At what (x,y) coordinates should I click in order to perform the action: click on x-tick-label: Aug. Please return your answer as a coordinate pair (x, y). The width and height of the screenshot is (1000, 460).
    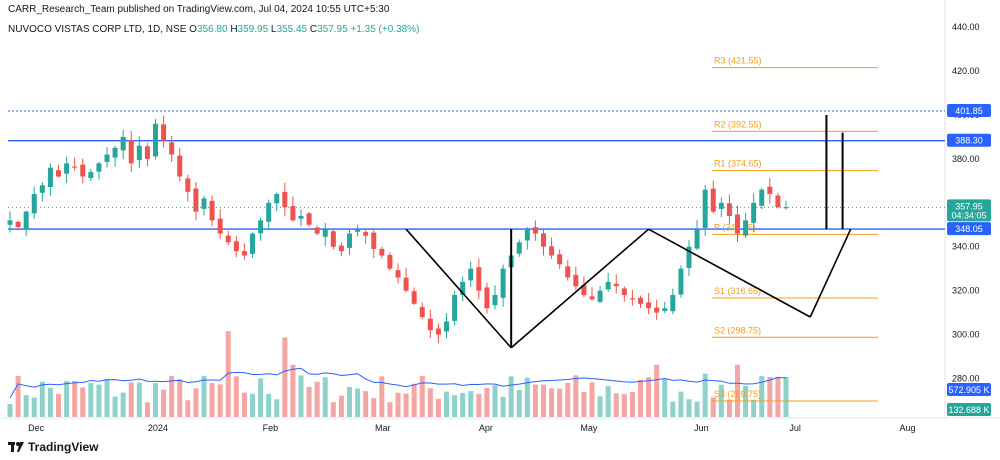
    Looking at the image, I should click on (908, 428).